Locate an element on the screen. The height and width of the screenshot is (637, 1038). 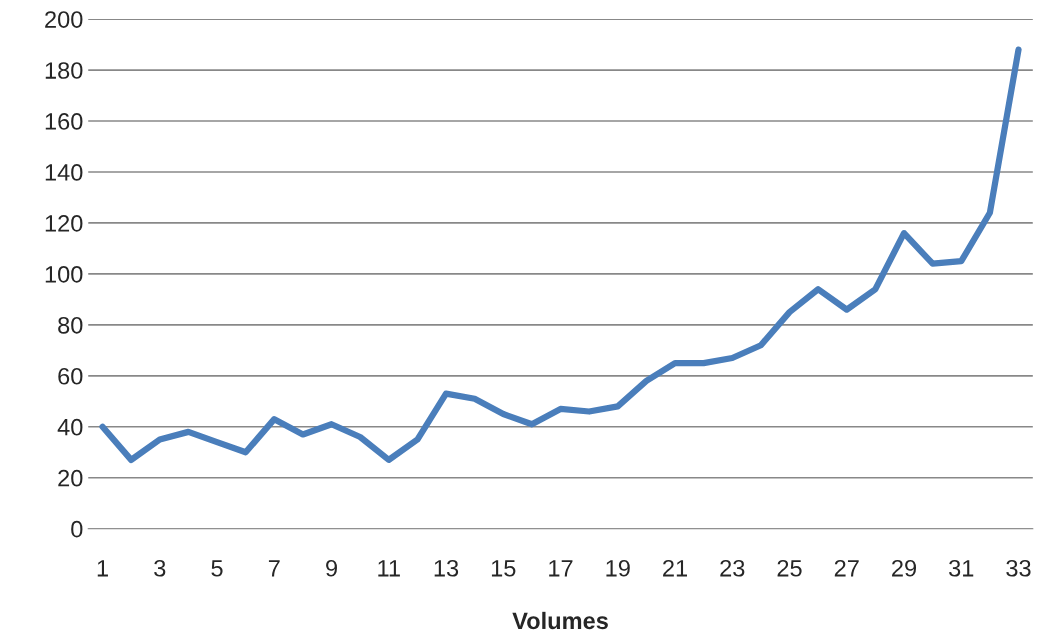
x-tick-label: 11 is located at coordinates (389, 568).